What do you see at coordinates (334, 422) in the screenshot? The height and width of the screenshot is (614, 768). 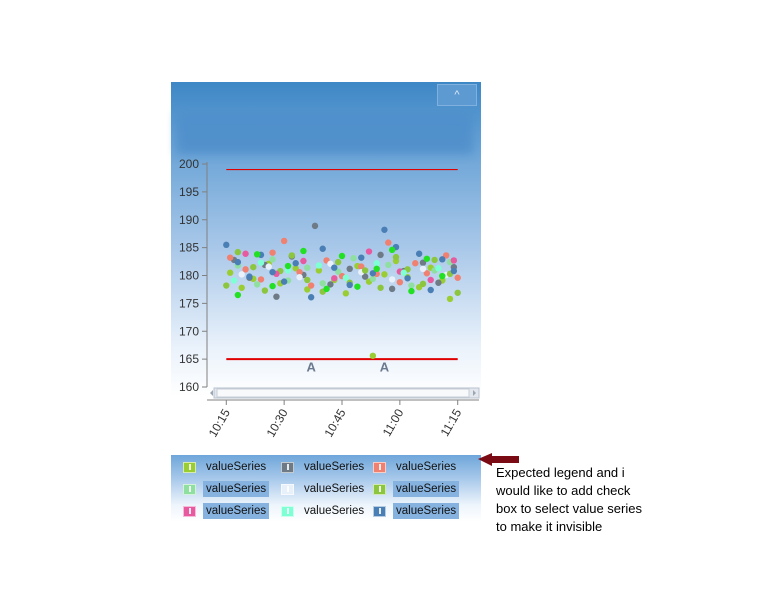 I see `x-tick-label: 10:45` at bounding box center [334, 422].